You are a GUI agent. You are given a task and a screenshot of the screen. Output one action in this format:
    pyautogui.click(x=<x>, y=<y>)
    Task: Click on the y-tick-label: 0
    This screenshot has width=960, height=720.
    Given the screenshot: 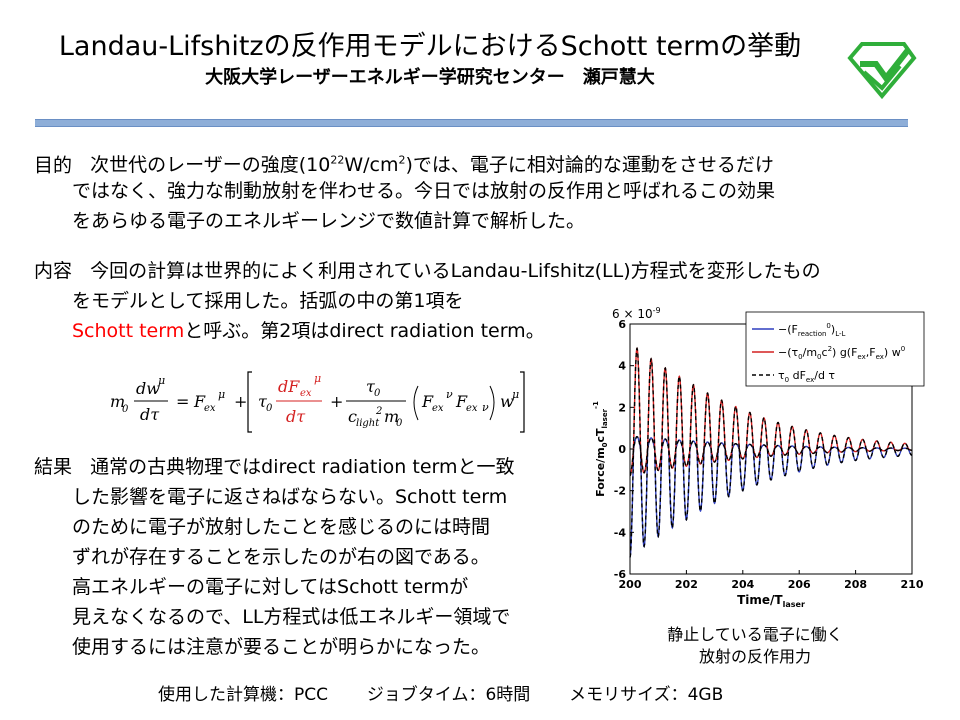 What is the action you would take?
    pyautogui.click(x=622, y=449)
    